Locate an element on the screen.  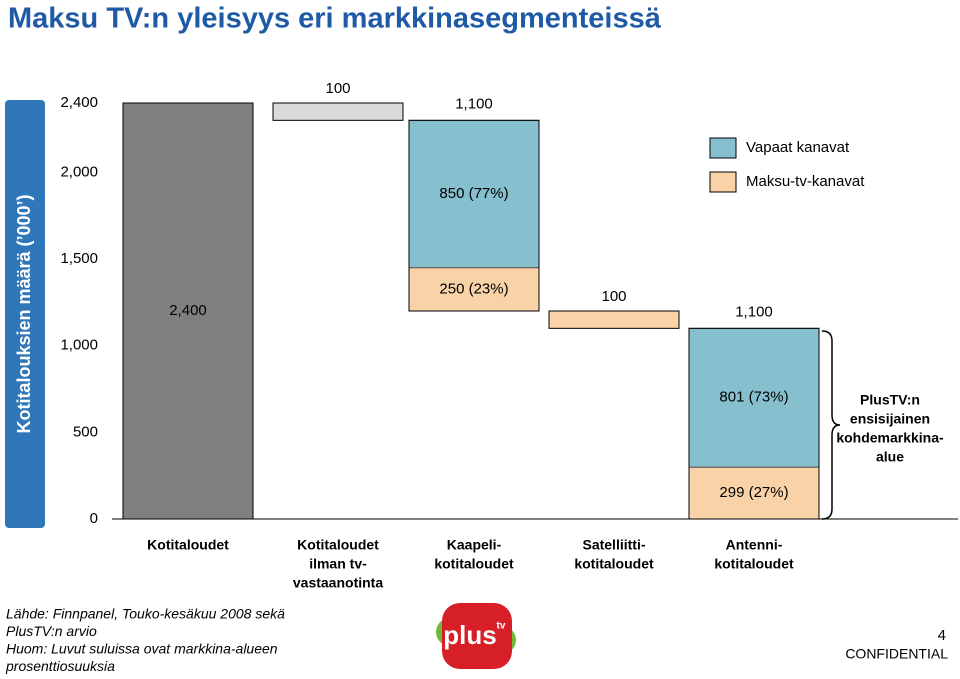
y-tick-label: 1,000 is located at coordinates (79, 345).